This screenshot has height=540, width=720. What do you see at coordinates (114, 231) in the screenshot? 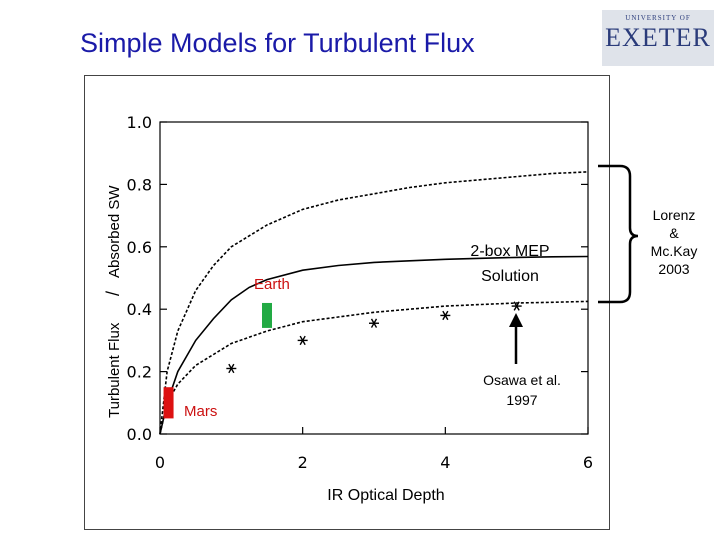
I see `y-axis-label-part2: Absorbed SW` at bounding box center [114, 231].